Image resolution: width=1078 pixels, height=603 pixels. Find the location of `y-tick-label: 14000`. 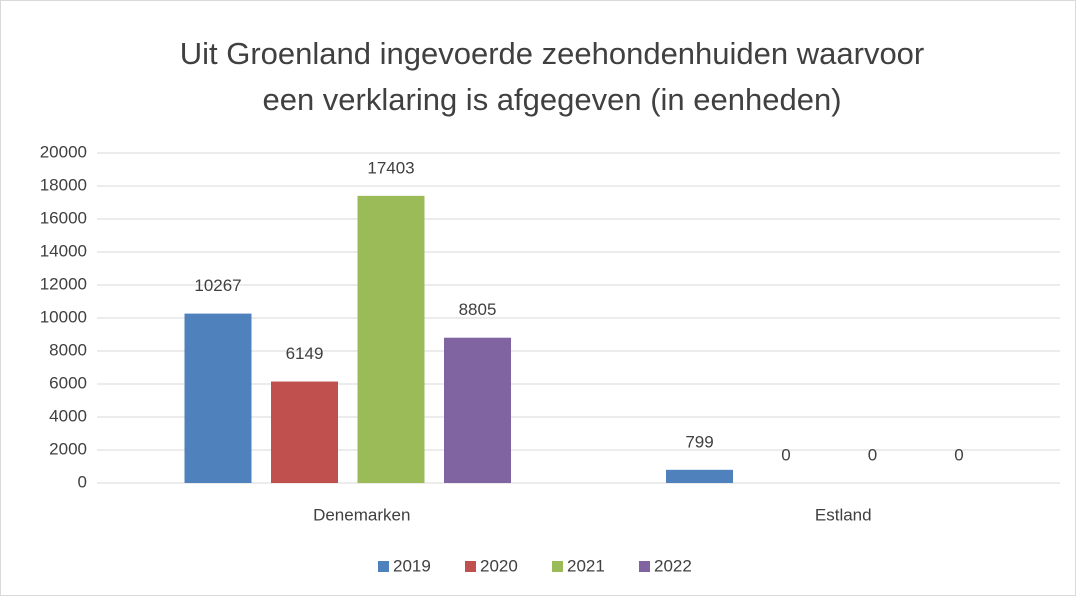

y-tick-label: 14000 is located at coordinates (63, 250).